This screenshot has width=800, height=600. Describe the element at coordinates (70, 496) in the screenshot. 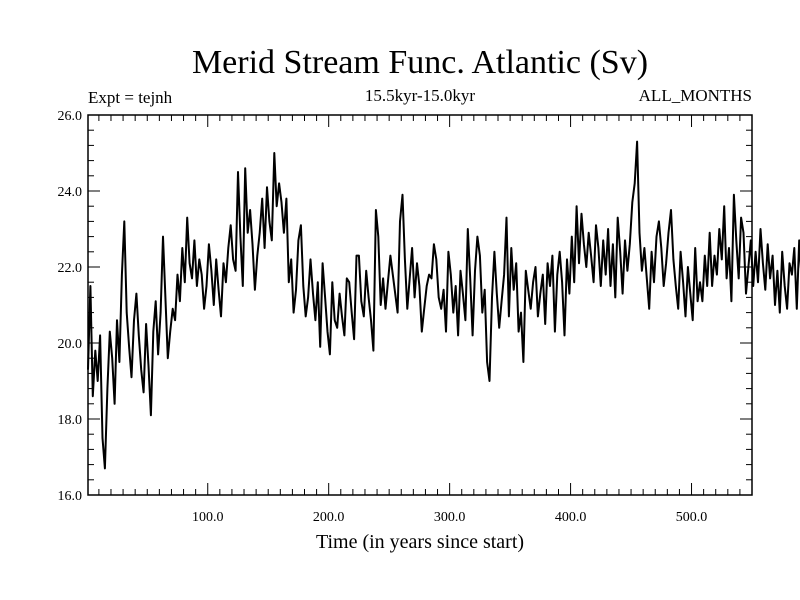

I see `y-tick-label: 16.0` at that location.